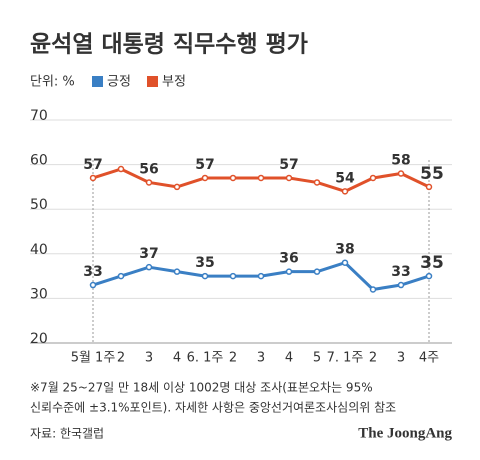 The height and width of the screenshot is (460, 480). Describe the element at coordinates (148, 169) in the screenshot. I see `data-label: 56` at that location.